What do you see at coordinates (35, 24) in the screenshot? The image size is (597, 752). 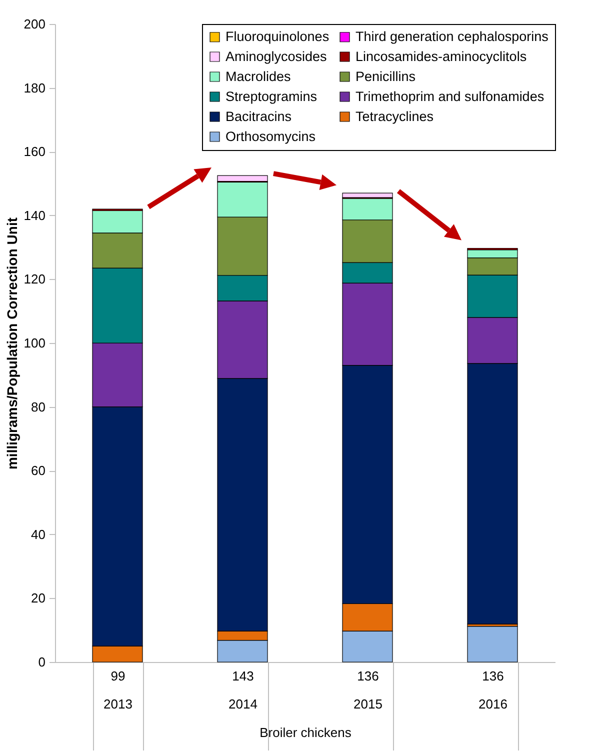 I see `y-tick-label: 200` at bounding box center [35, 24].